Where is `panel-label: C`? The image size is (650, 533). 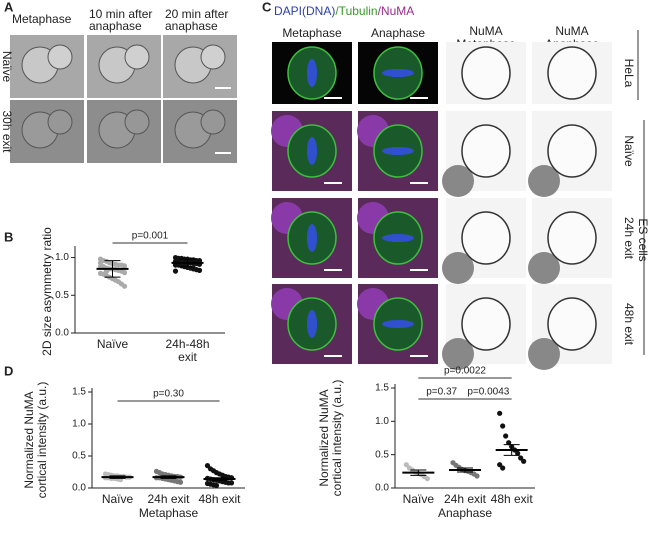 panel-label: C is located at coordinates (267, 7).